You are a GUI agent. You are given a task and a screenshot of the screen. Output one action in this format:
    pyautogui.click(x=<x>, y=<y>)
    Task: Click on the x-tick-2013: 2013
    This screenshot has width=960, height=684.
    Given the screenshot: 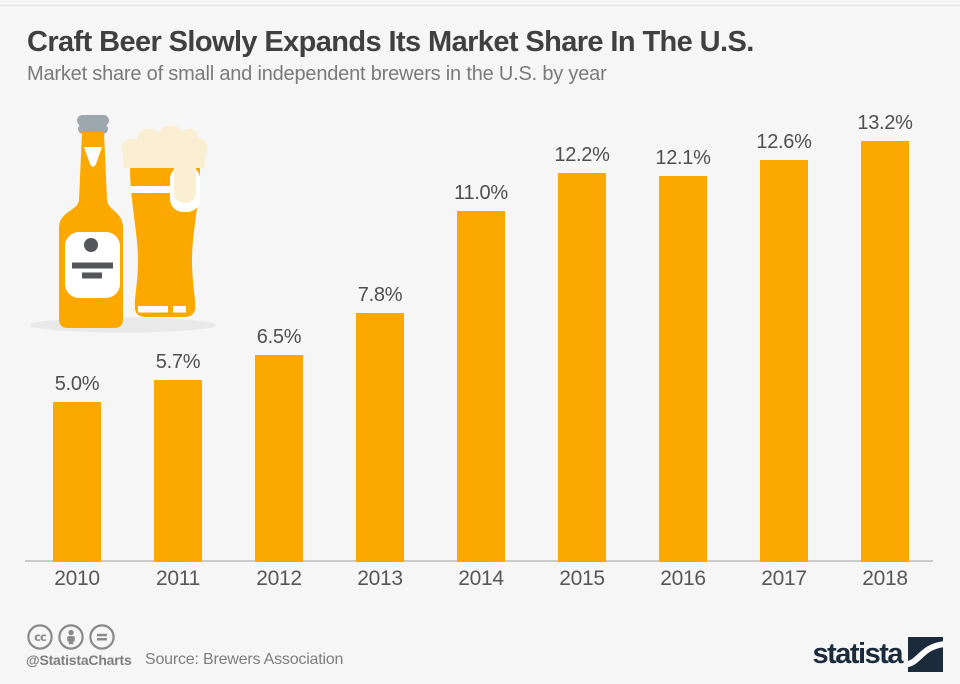 What is the action you would take?
    pyautogui.click(x=380, y=578)
    